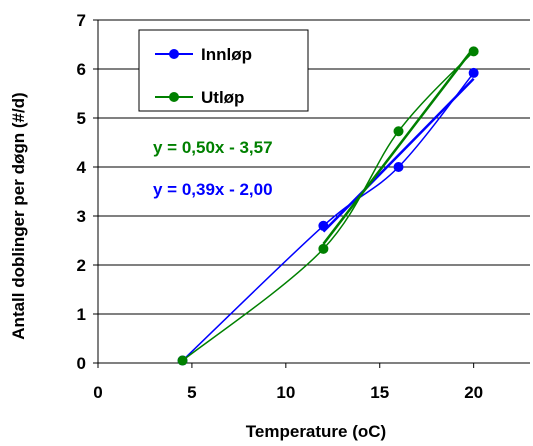 The image size is (533, 446). Describe the element at coordinates (97, 392) in the screenshot. I see `x-tick-label-0: 0` at that location.